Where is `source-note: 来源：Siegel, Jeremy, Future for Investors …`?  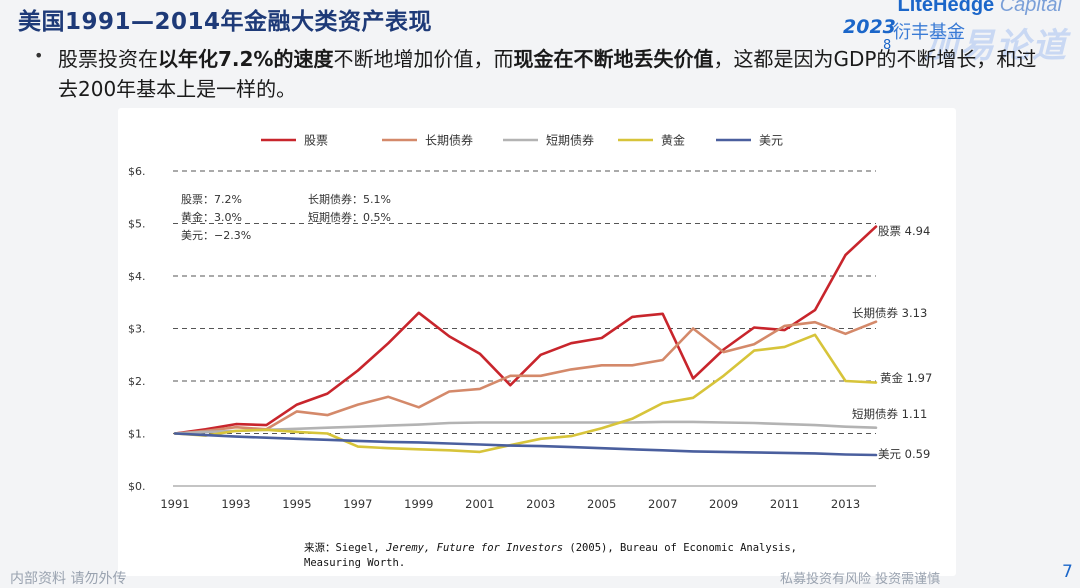
source-note: 来源：Siegel, Jeremy, Future for Investors … is located at coordinates (550, 547).